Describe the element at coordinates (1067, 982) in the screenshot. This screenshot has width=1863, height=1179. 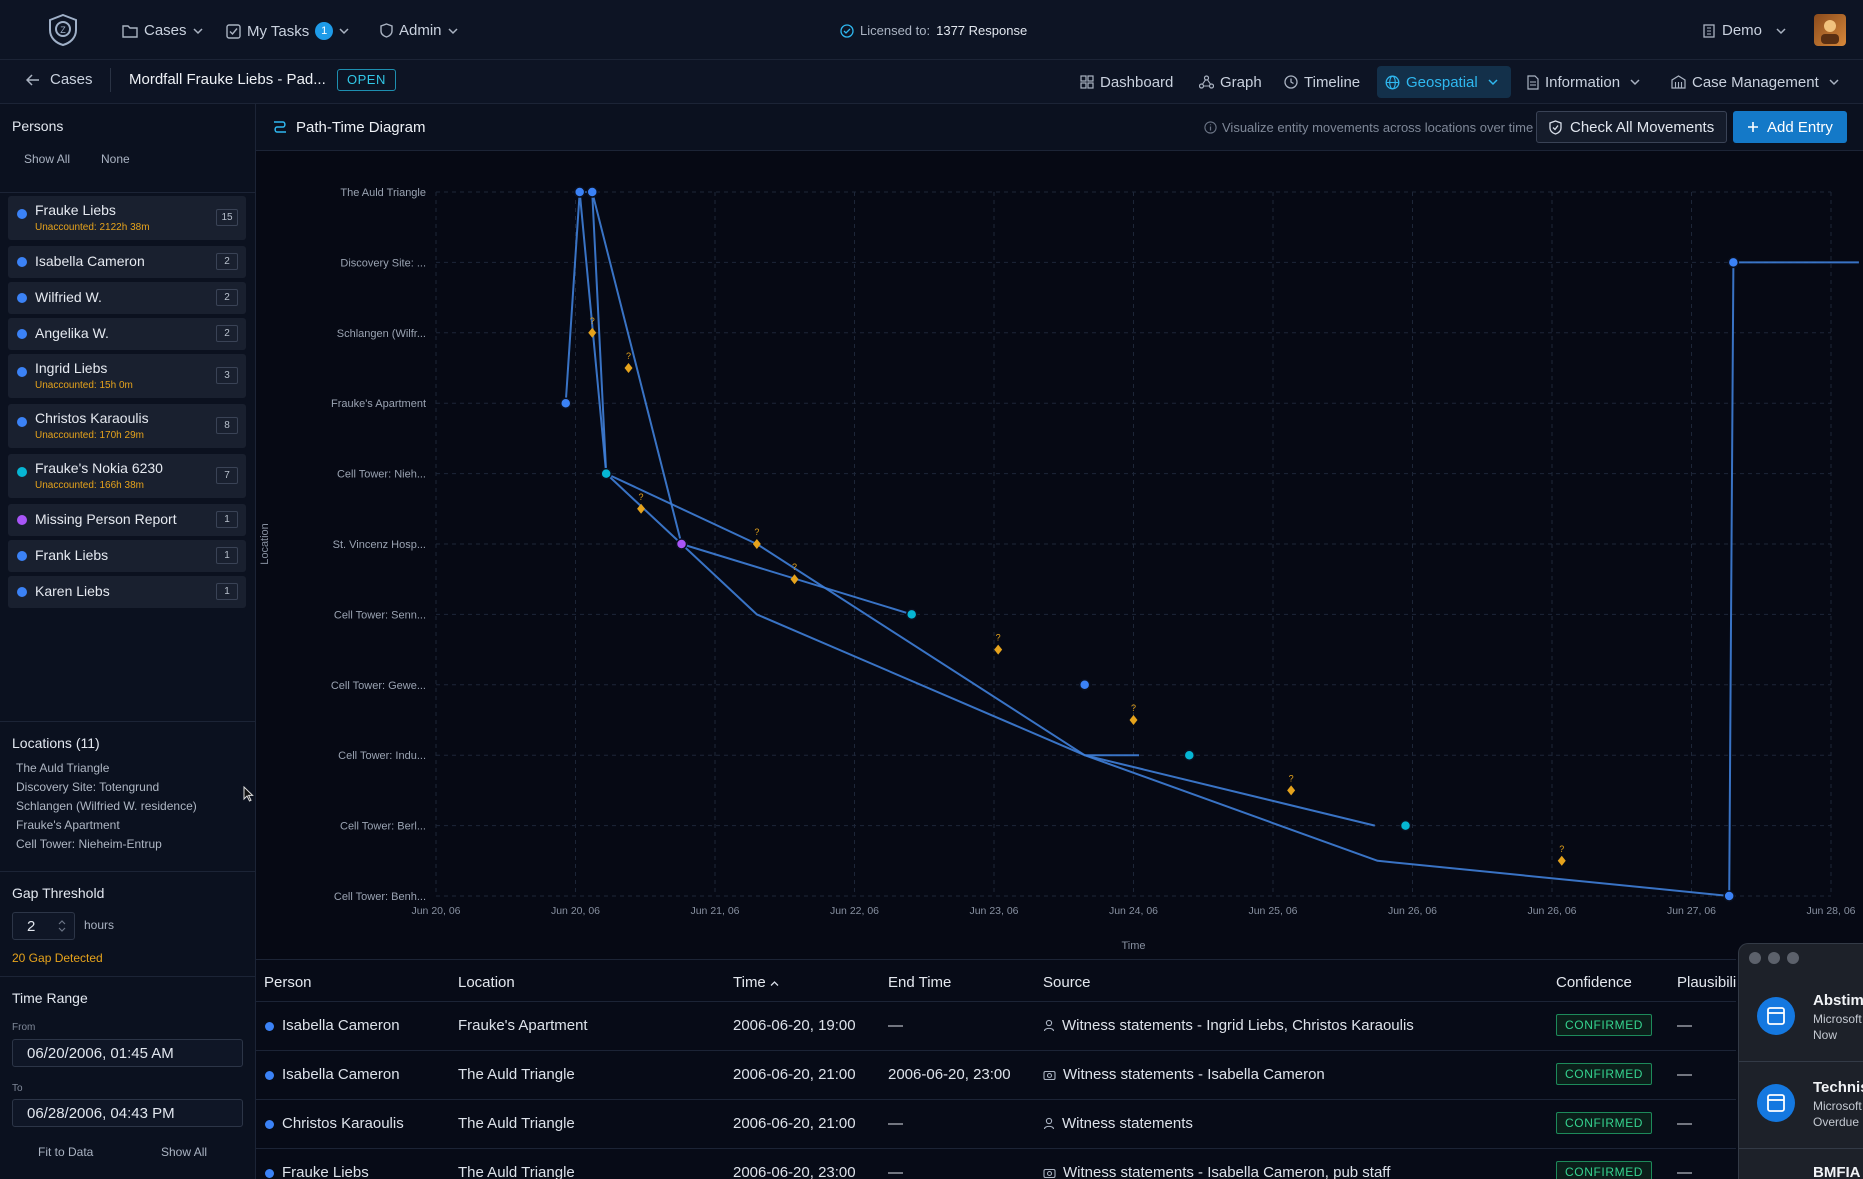
I see `column-header-source: Source` at that location.